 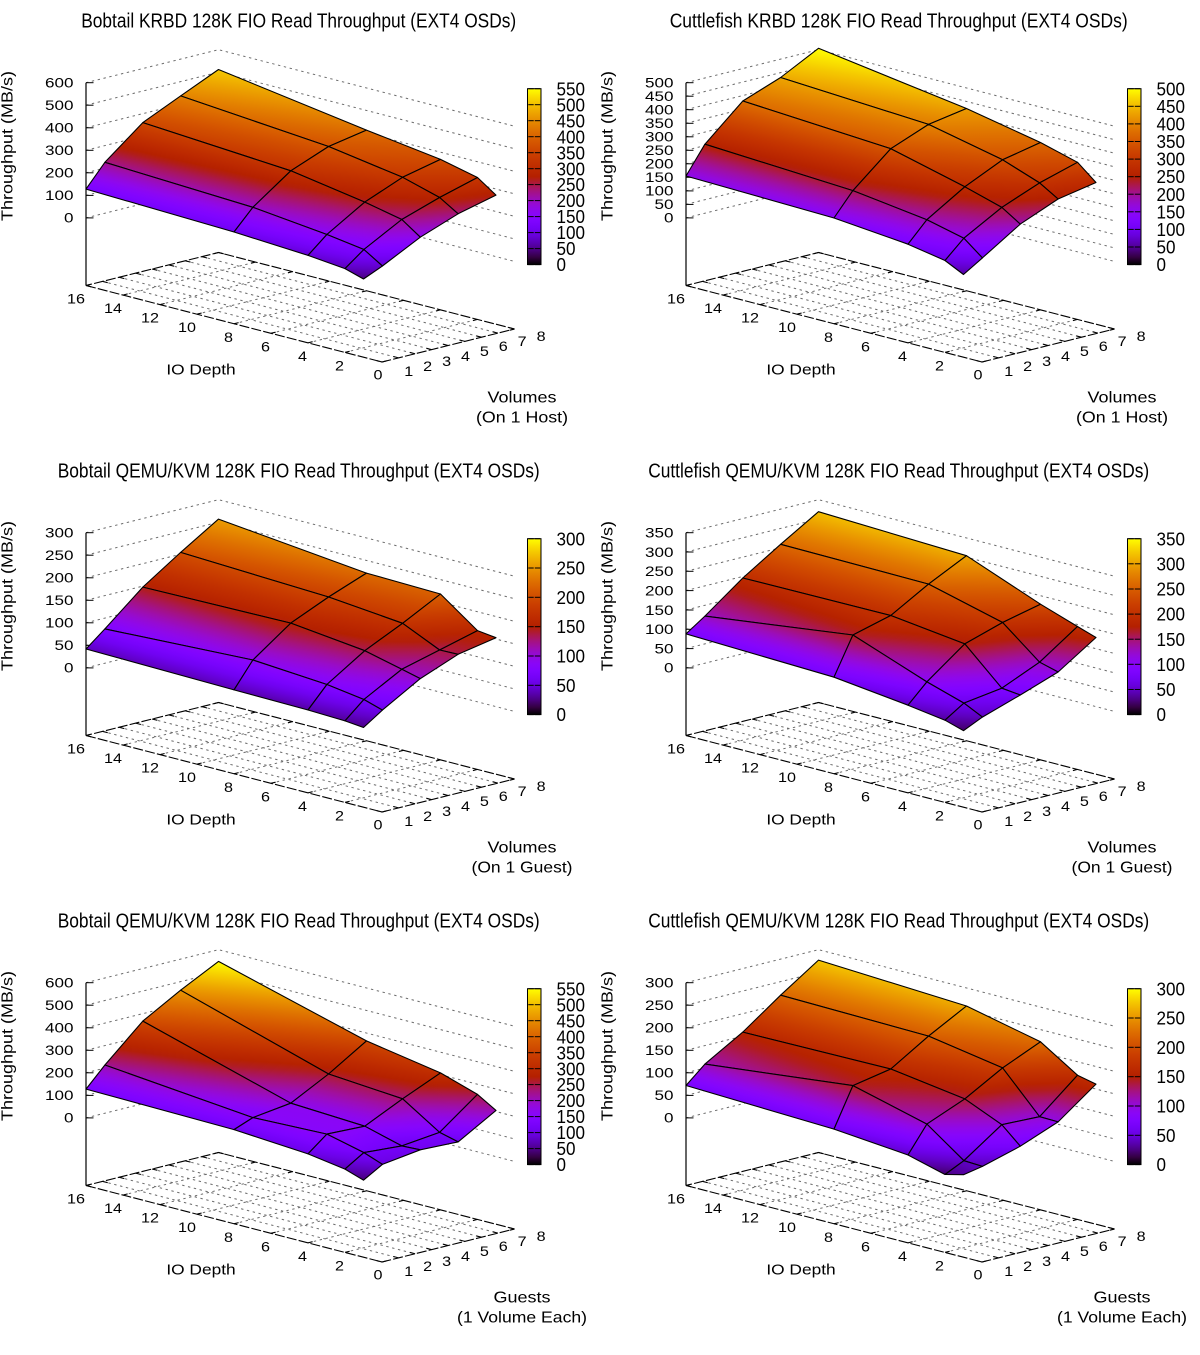 What do you see at coordinates (339, 1265) in the screenshot?
I see `svg-text: 2` at bounding box center [339, 1265].